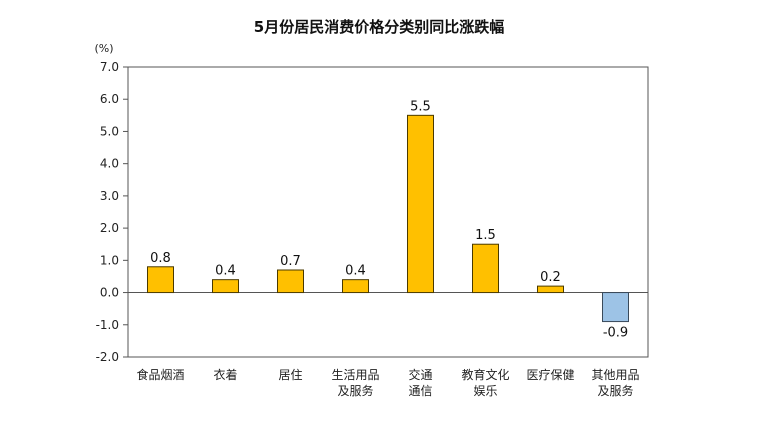 Image resolution: width=758 pixels, height=433 pixels. Describe the element at coordinates (550, 375) in the screenshot. I see `category-label: 医疗保健` at that location.